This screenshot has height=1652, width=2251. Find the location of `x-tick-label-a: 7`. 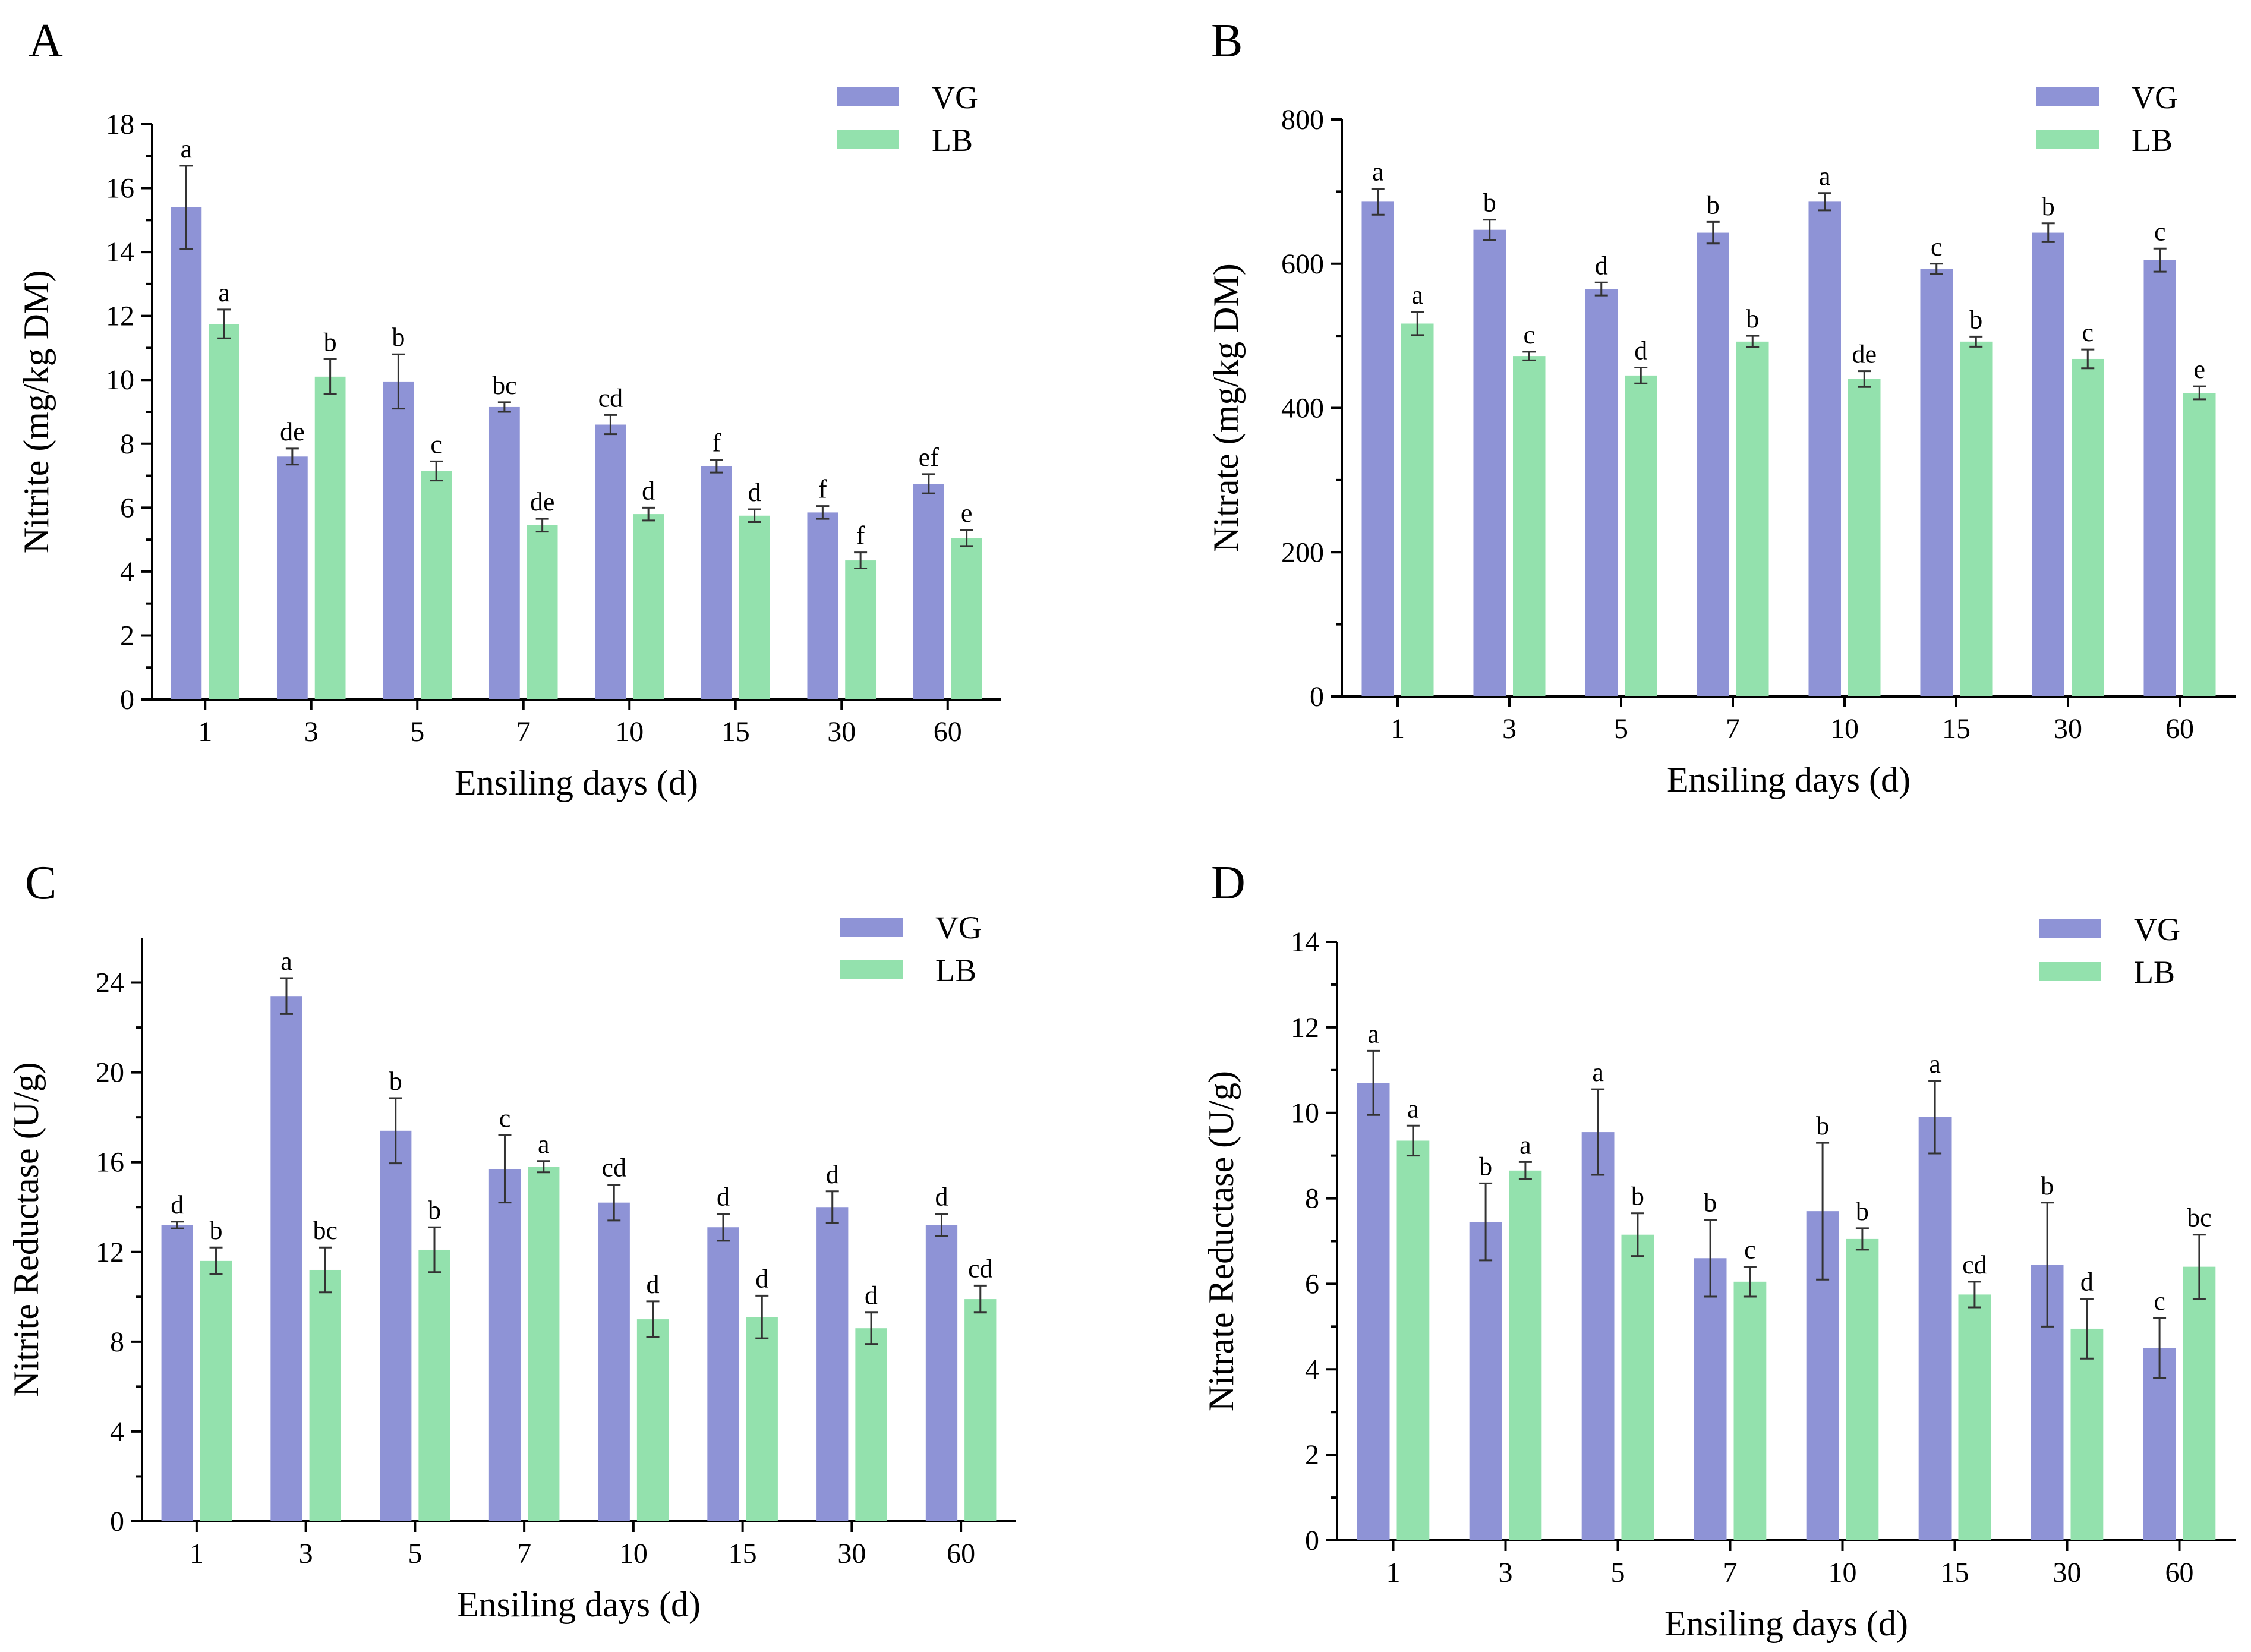

x-tick-label-a: 7 is located at coordinates (523, 732).